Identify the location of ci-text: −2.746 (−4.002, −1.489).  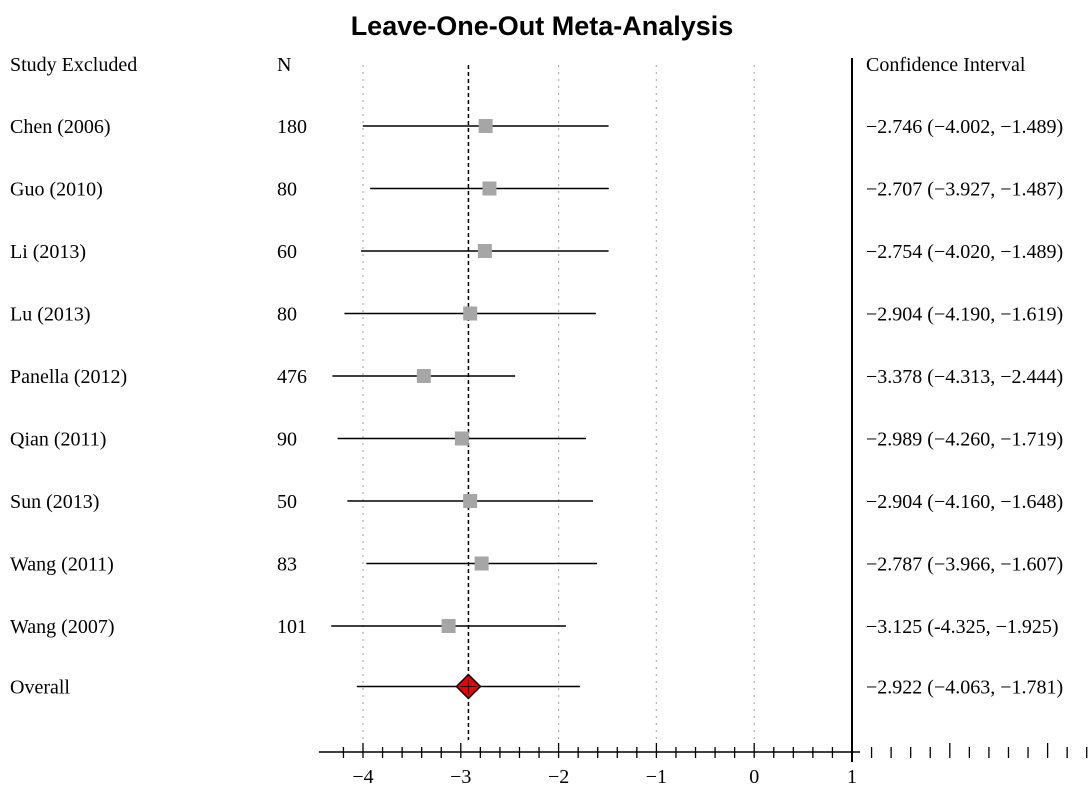
(964, 127).